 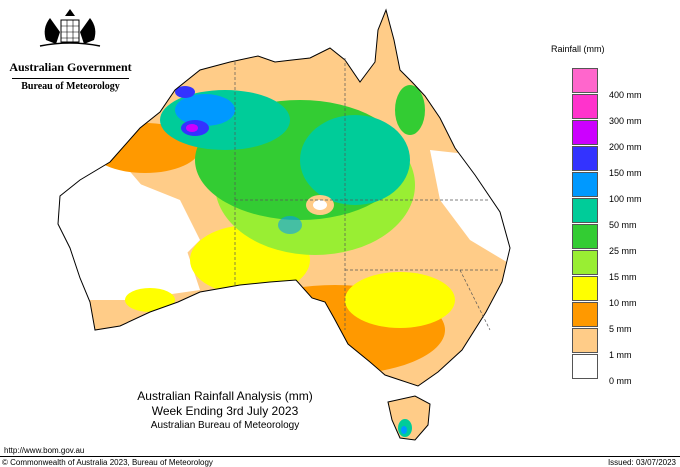 What do you see at coordinates (225, 425) in the screenshot?
I see `map-source: Australian Bureau of Meteorology` at bounding box center [225, 425].